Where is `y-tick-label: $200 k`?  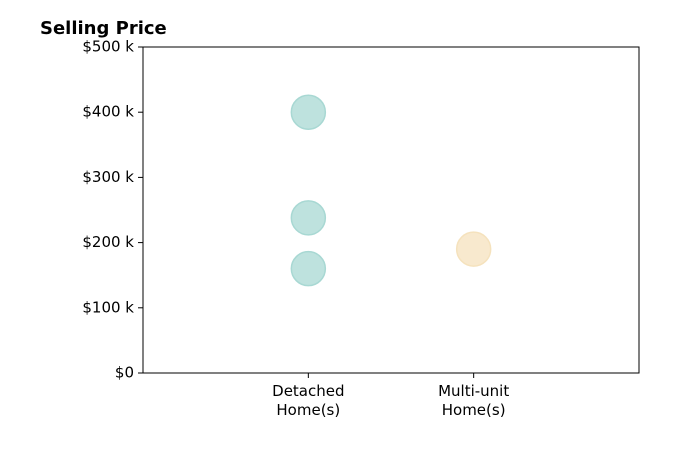 y-tick-label: $200 k is located at coordinates (108, 242).